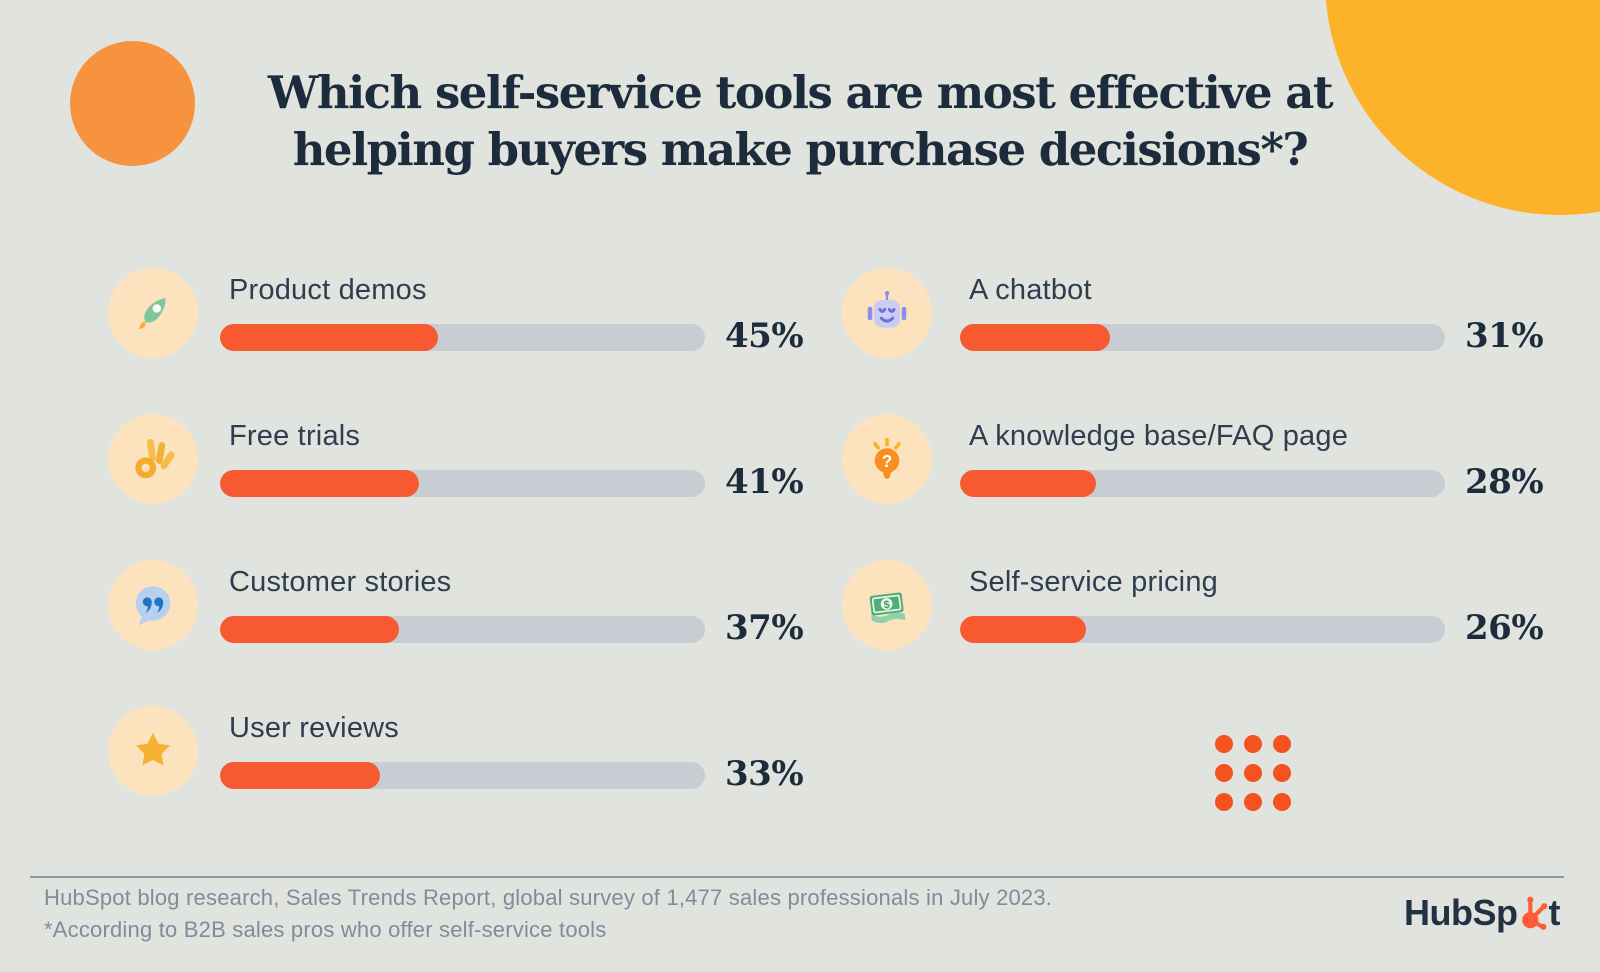  What do you see at coordinates (1030, 290) in the screenshot?
I see `bar-label: A chatbot` at bounding box center [1030, 290].